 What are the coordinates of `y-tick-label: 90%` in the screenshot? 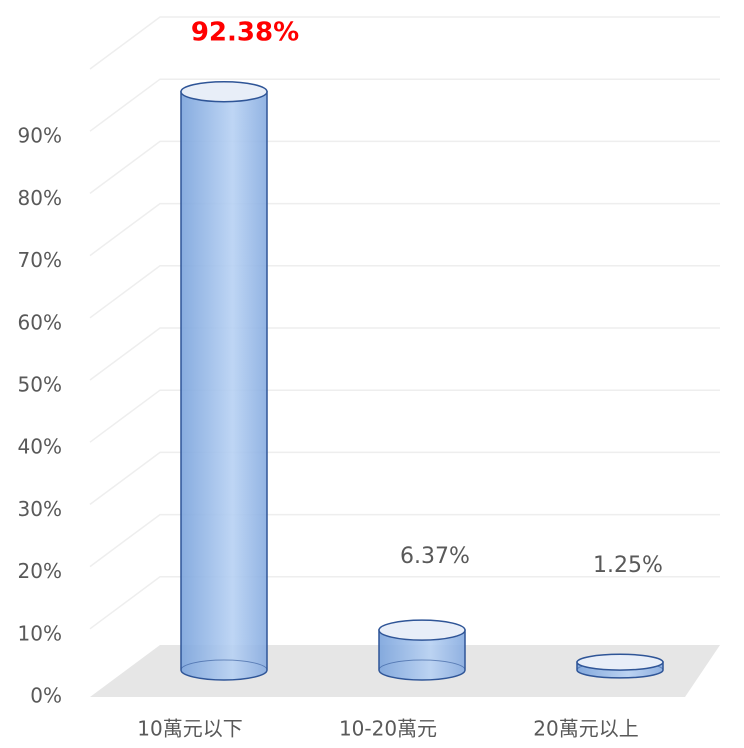 It's located at (40, 136).